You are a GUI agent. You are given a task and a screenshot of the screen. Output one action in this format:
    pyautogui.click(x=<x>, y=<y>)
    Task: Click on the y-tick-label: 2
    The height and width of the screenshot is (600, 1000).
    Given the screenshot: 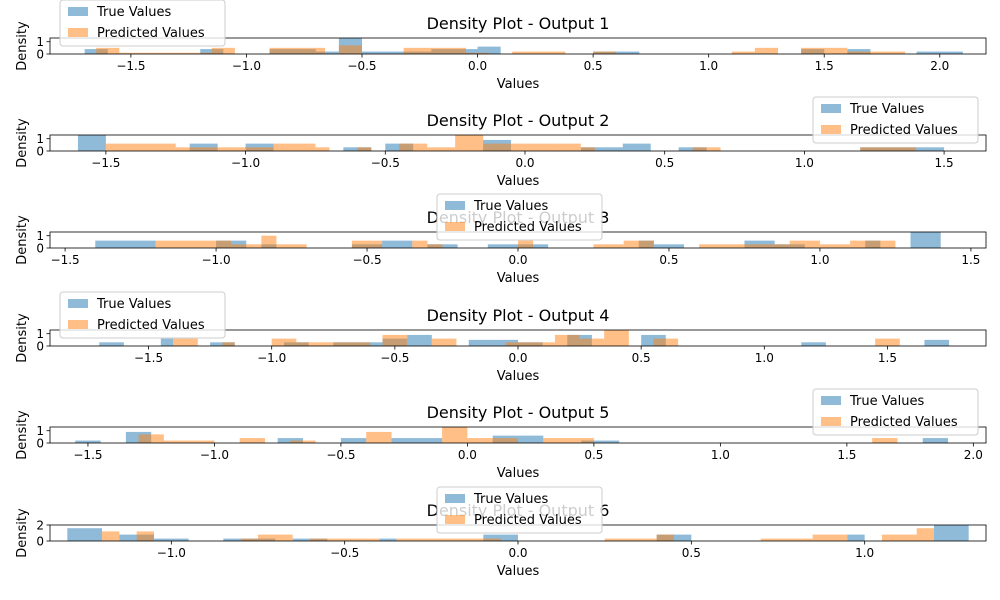 What is the action you would take?
    pyautogui.click(x=40, y=526)
    